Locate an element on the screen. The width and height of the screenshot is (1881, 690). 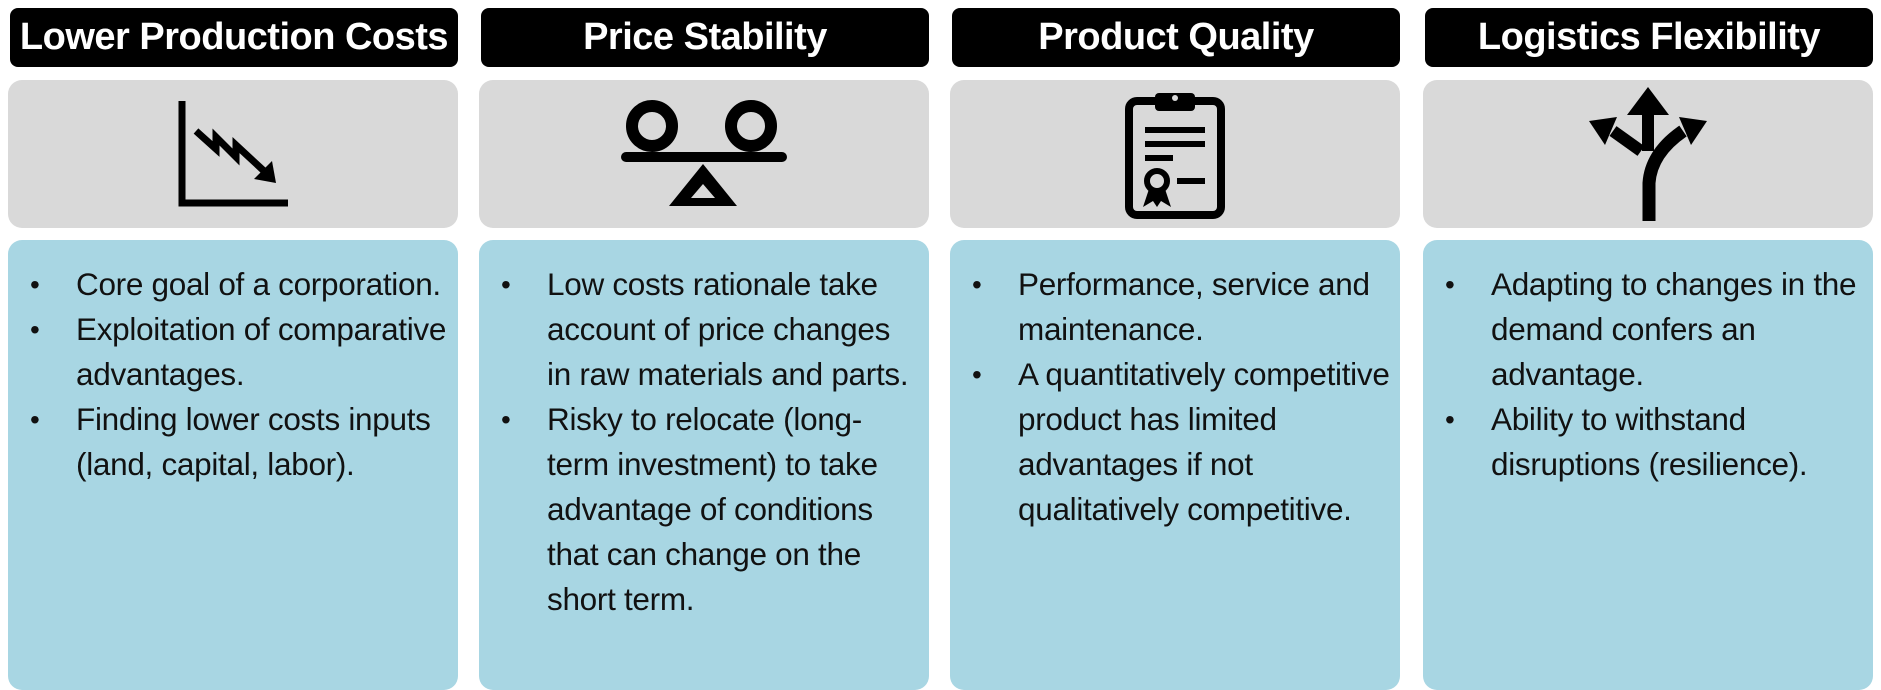
declining-chart-icon is located at coordinates (233, 154).